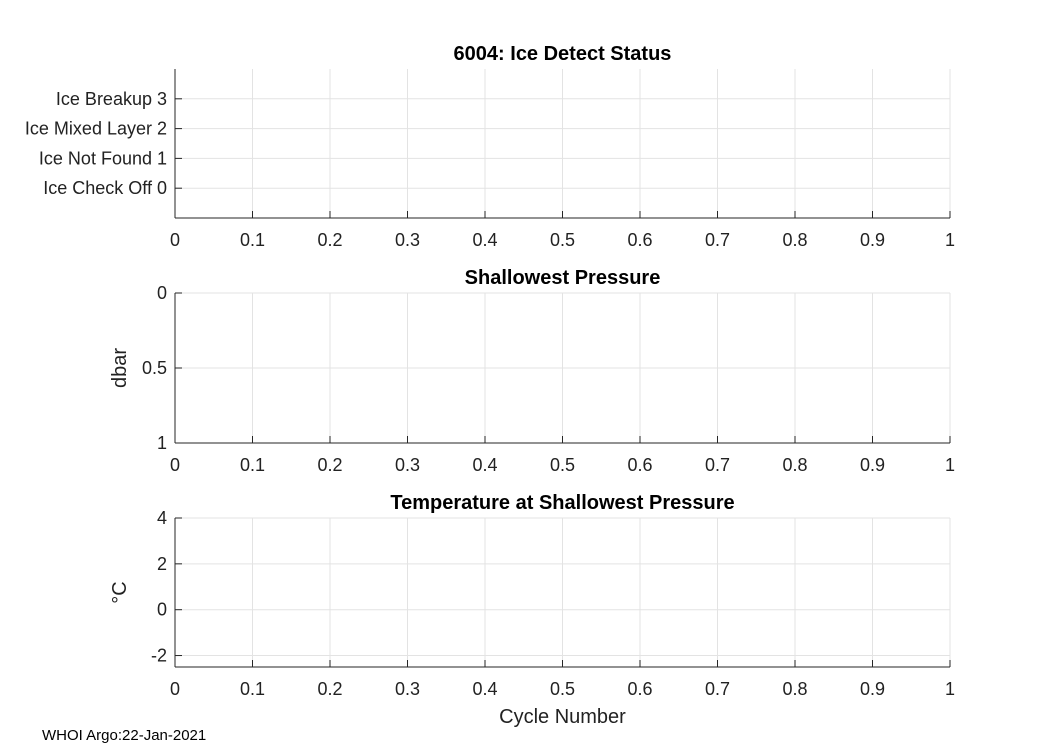 This screenshot has height=750, width=1050. I want to click on y-tick-label: 2, so click(162, 564).